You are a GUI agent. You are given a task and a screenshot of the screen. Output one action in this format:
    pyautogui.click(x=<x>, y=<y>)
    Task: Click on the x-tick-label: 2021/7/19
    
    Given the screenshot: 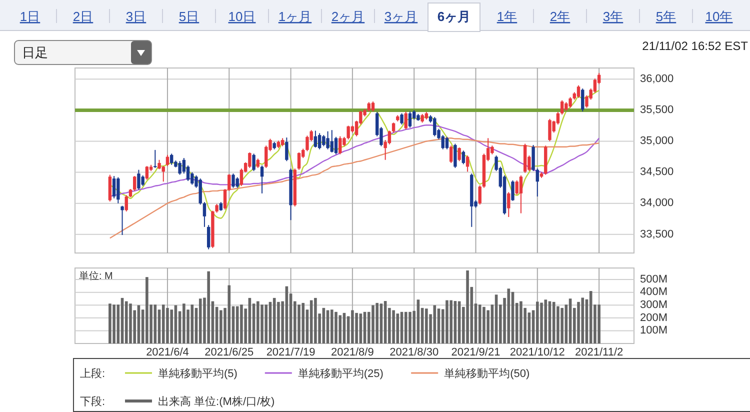 What is the action you would take?
    pyautogui.click(x=291, y=352)
    